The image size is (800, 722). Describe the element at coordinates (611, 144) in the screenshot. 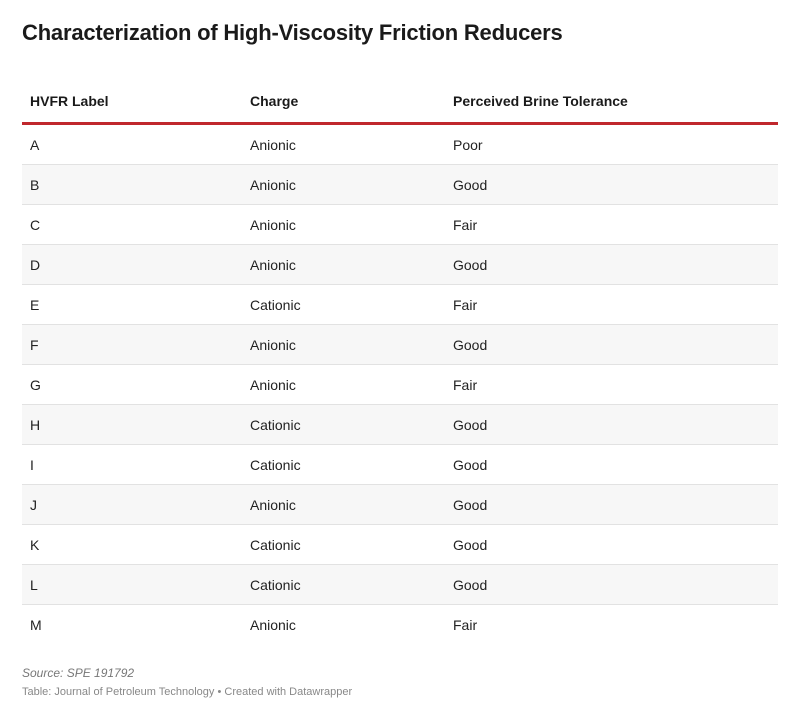

I see `cell-brine-tolerance: Poor` at that location.